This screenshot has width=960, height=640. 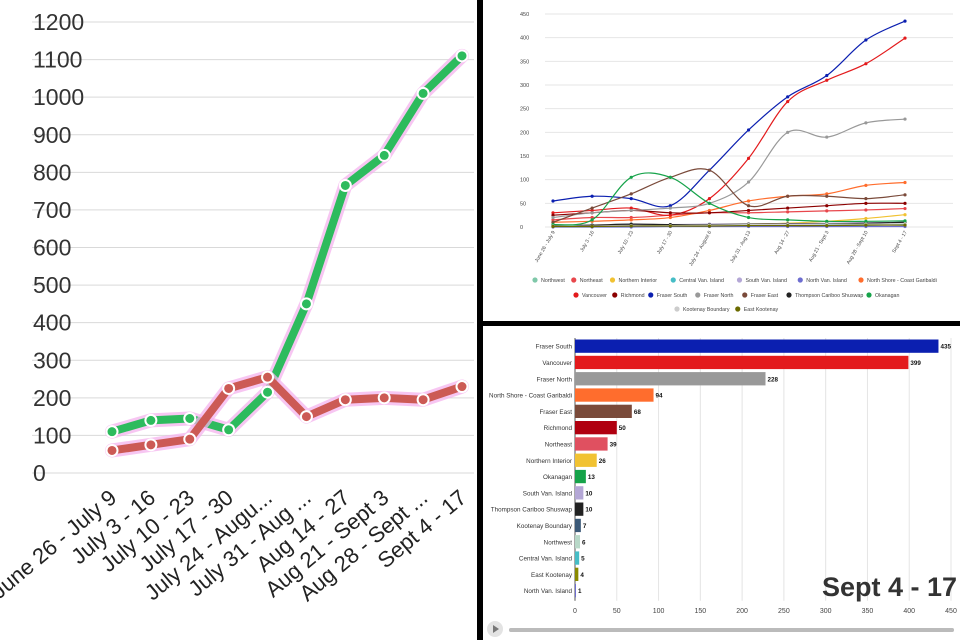 I want to click on bar-category-label: Okanagan, so click(x=558, y=477).